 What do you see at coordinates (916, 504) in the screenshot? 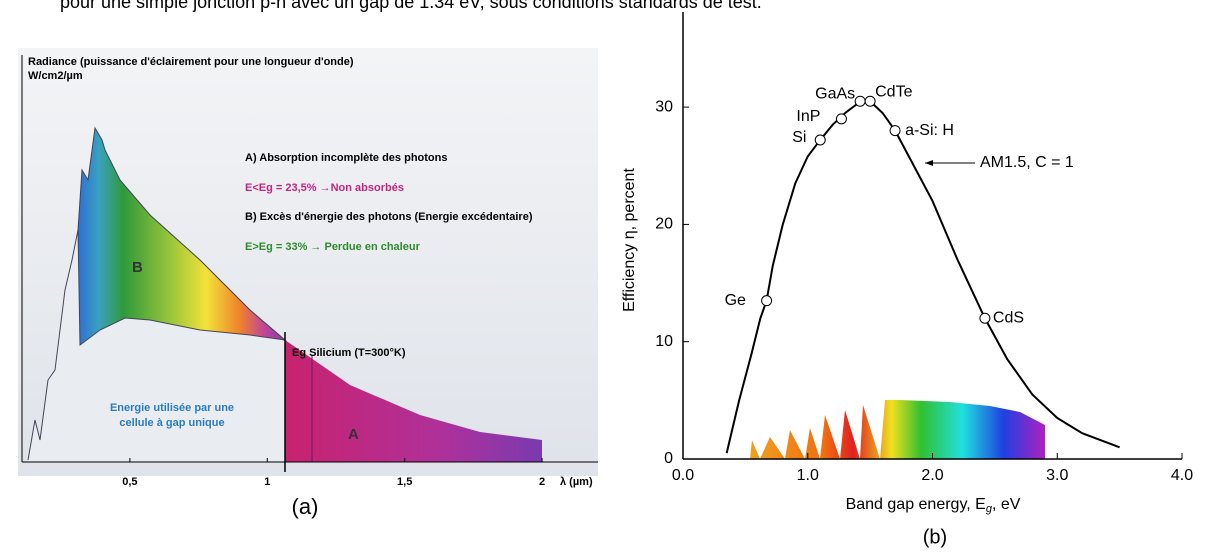
I see `x-axis-label-text: Band gap energy, E` at bounding box center [916, 504].